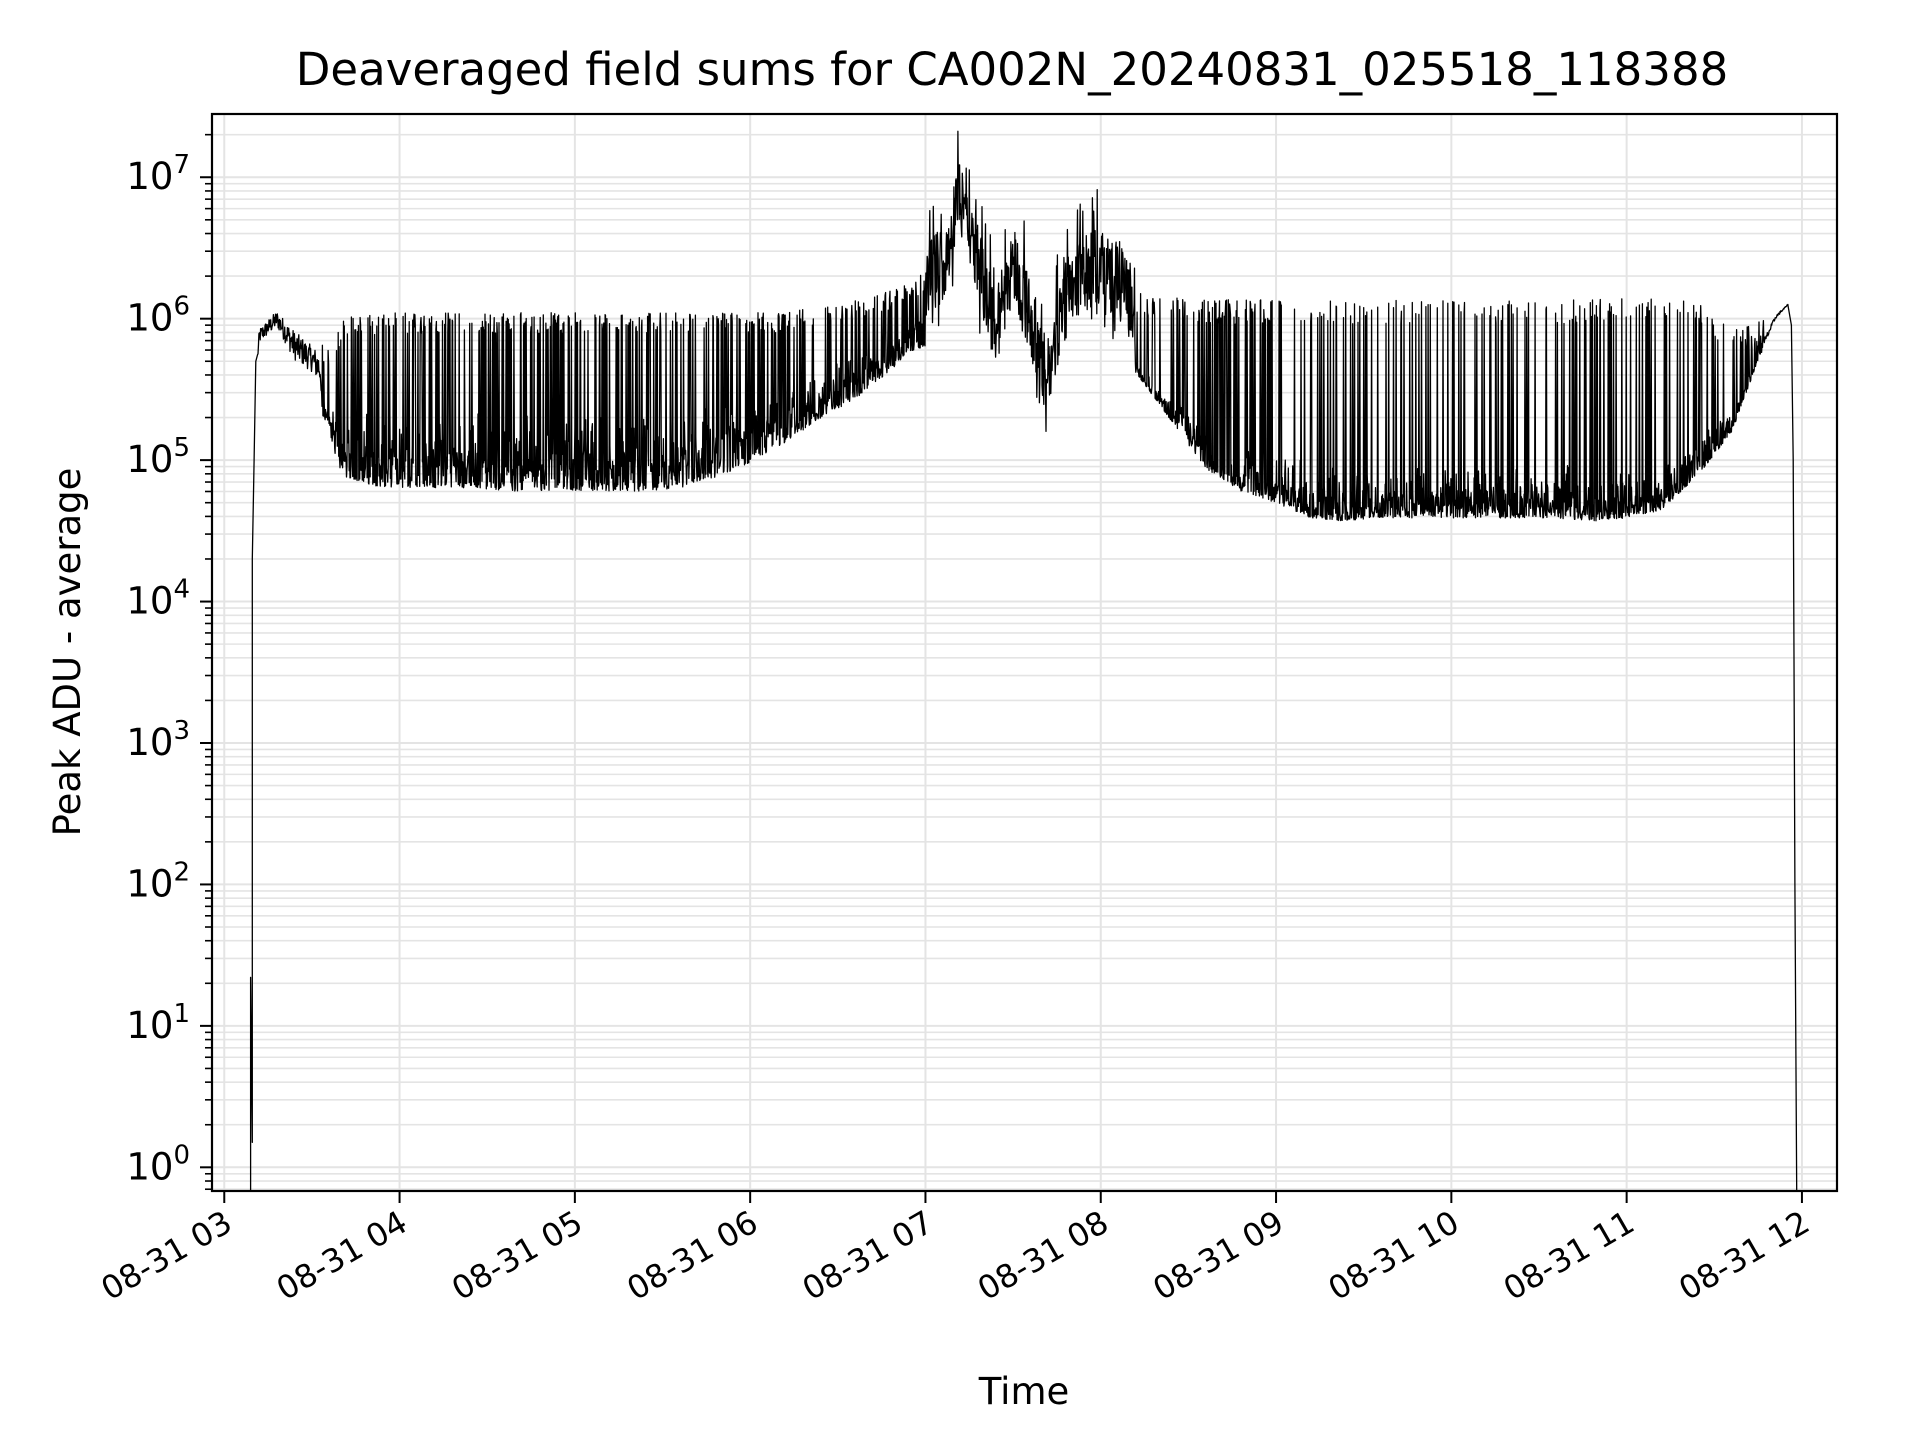 The image size is (1920, 1440). What do you see at coordinates (158, 174) in the screenshot?
I see `y-tick-label: 107` at bounding box center [158, 174].